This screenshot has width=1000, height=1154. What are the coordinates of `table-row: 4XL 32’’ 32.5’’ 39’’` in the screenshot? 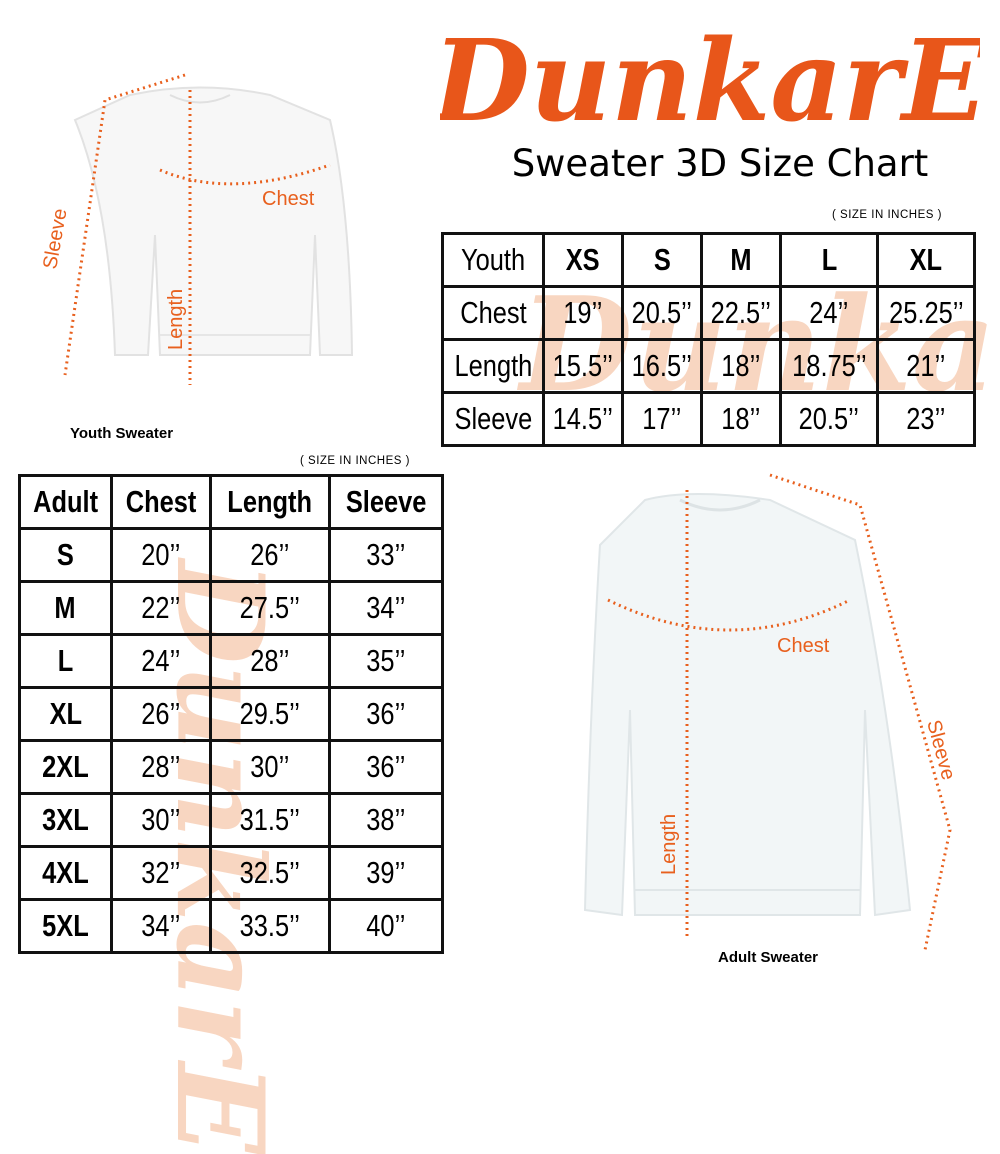 It's located at (231, 873).